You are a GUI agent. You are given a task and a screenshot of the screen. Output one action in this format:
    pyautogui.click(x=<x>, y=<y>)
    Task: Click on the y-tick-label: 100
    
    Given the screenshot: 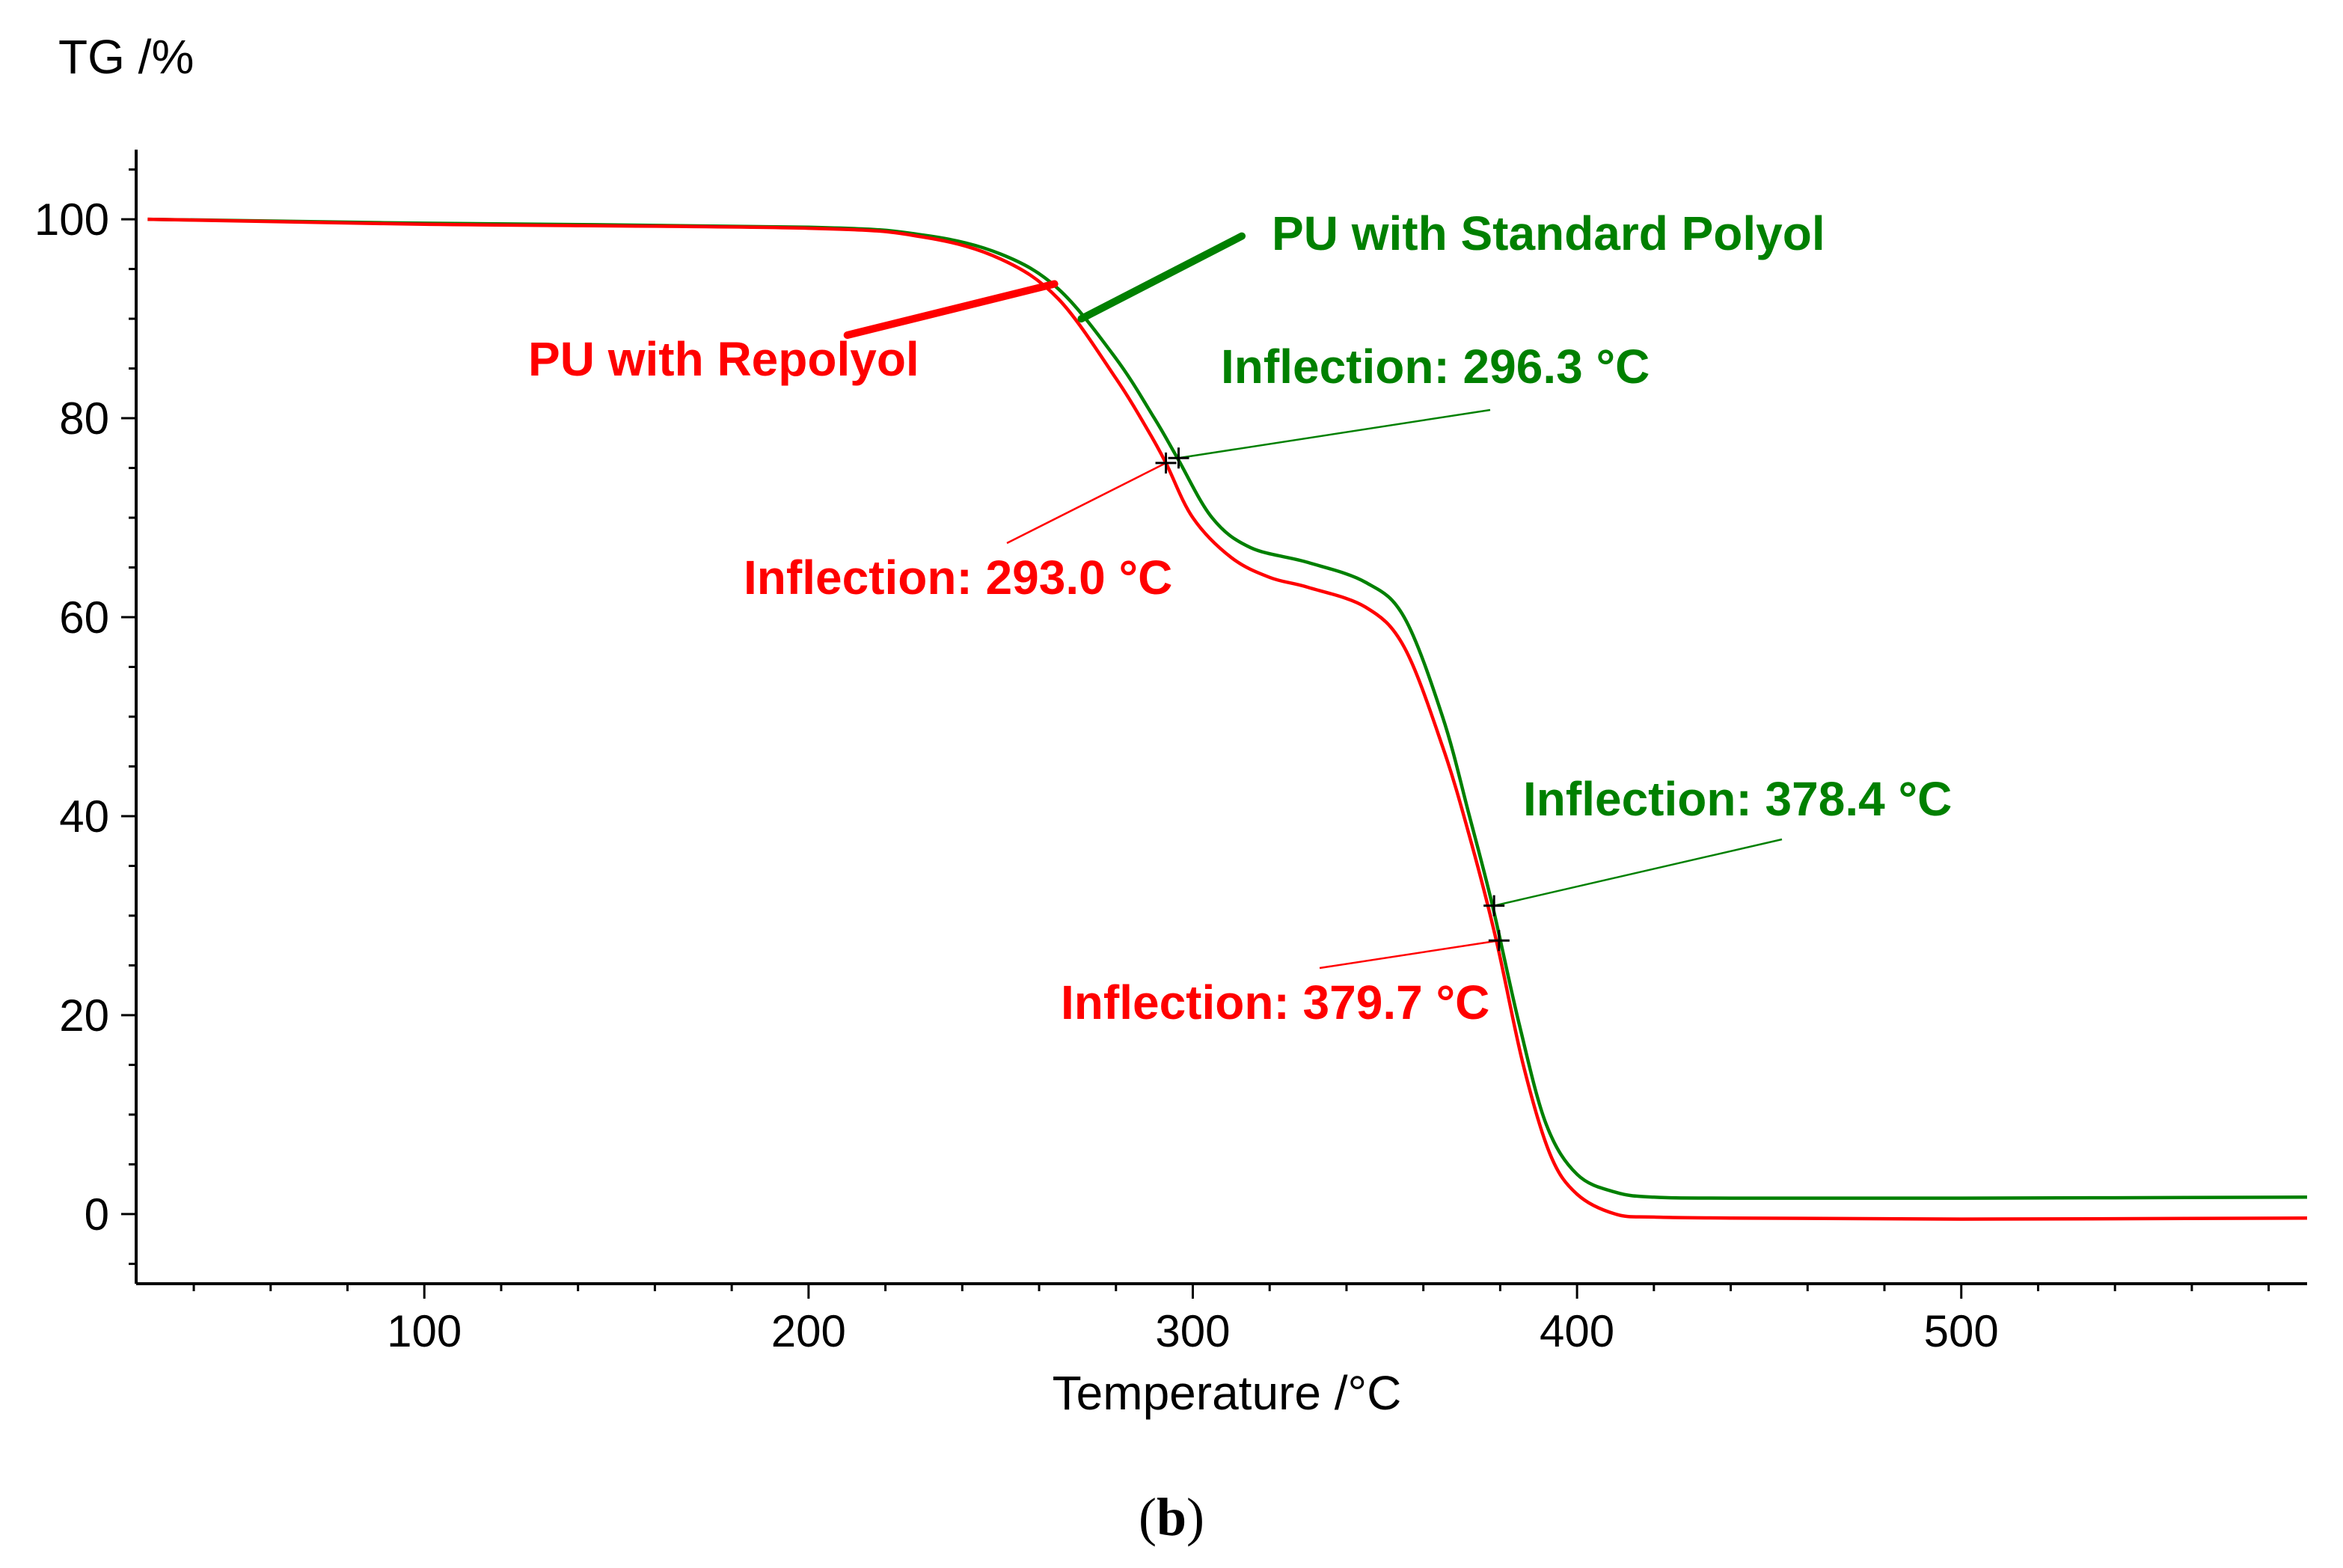 What is the action you would take?
    pyautogui.click(x=71, y=220)
    